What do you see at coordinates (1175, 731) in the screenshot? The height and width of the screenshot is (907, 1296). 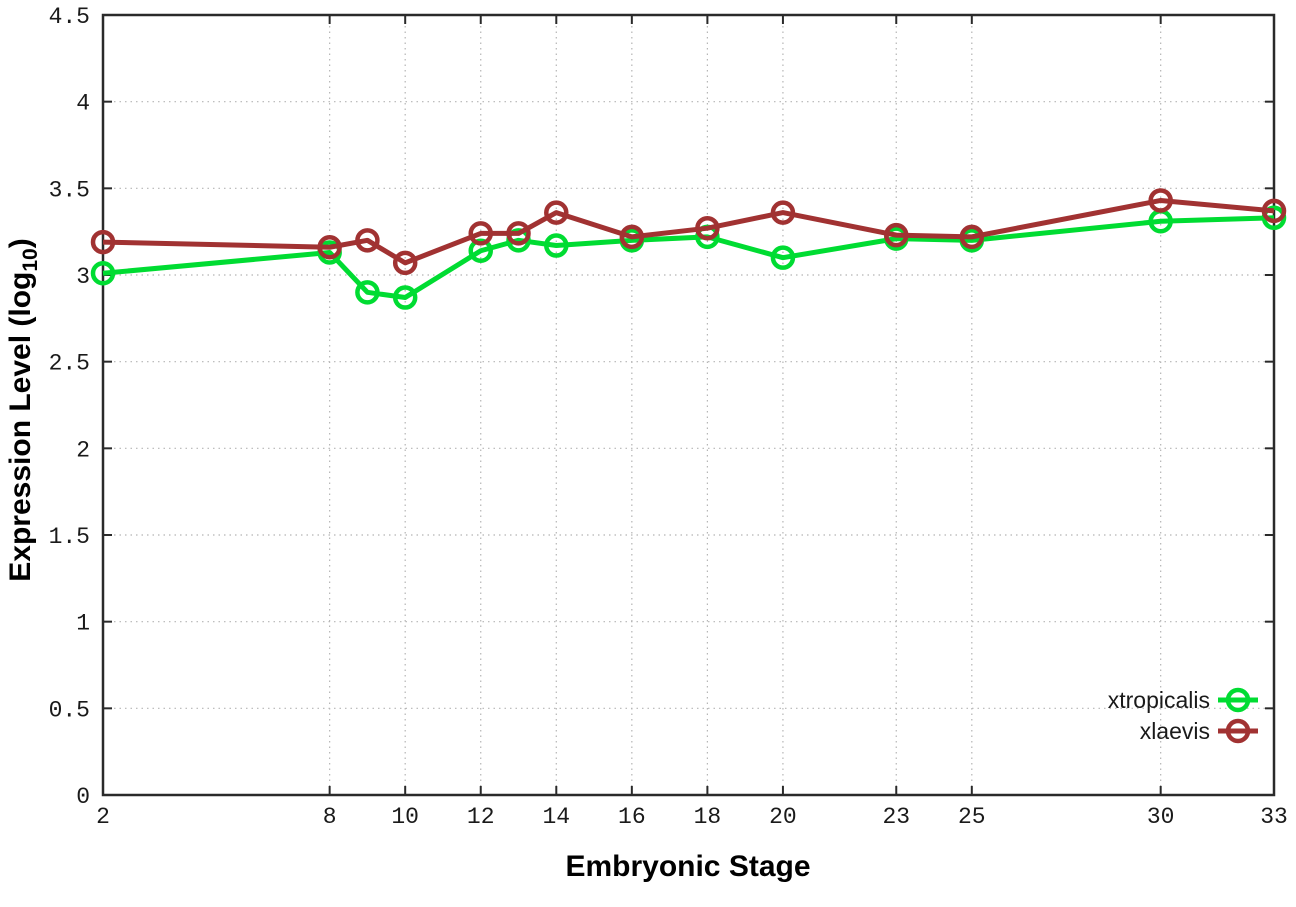 I see `legend-label-xlaevis: xlaevis` at bounding box center [1175, 731].